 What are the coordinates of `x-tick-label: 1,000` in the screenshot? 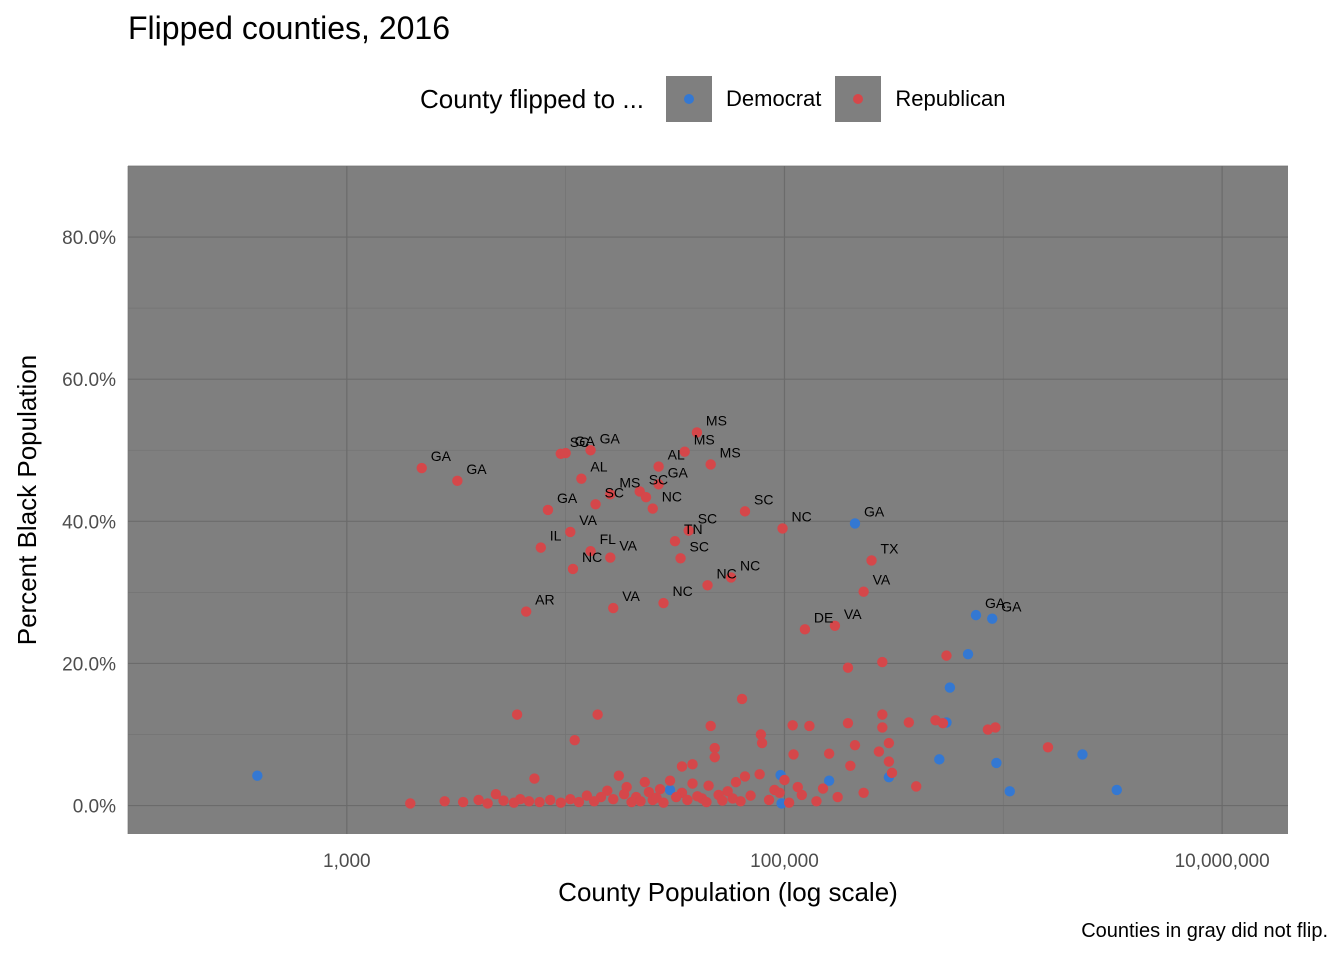 It's located at (347, 861).